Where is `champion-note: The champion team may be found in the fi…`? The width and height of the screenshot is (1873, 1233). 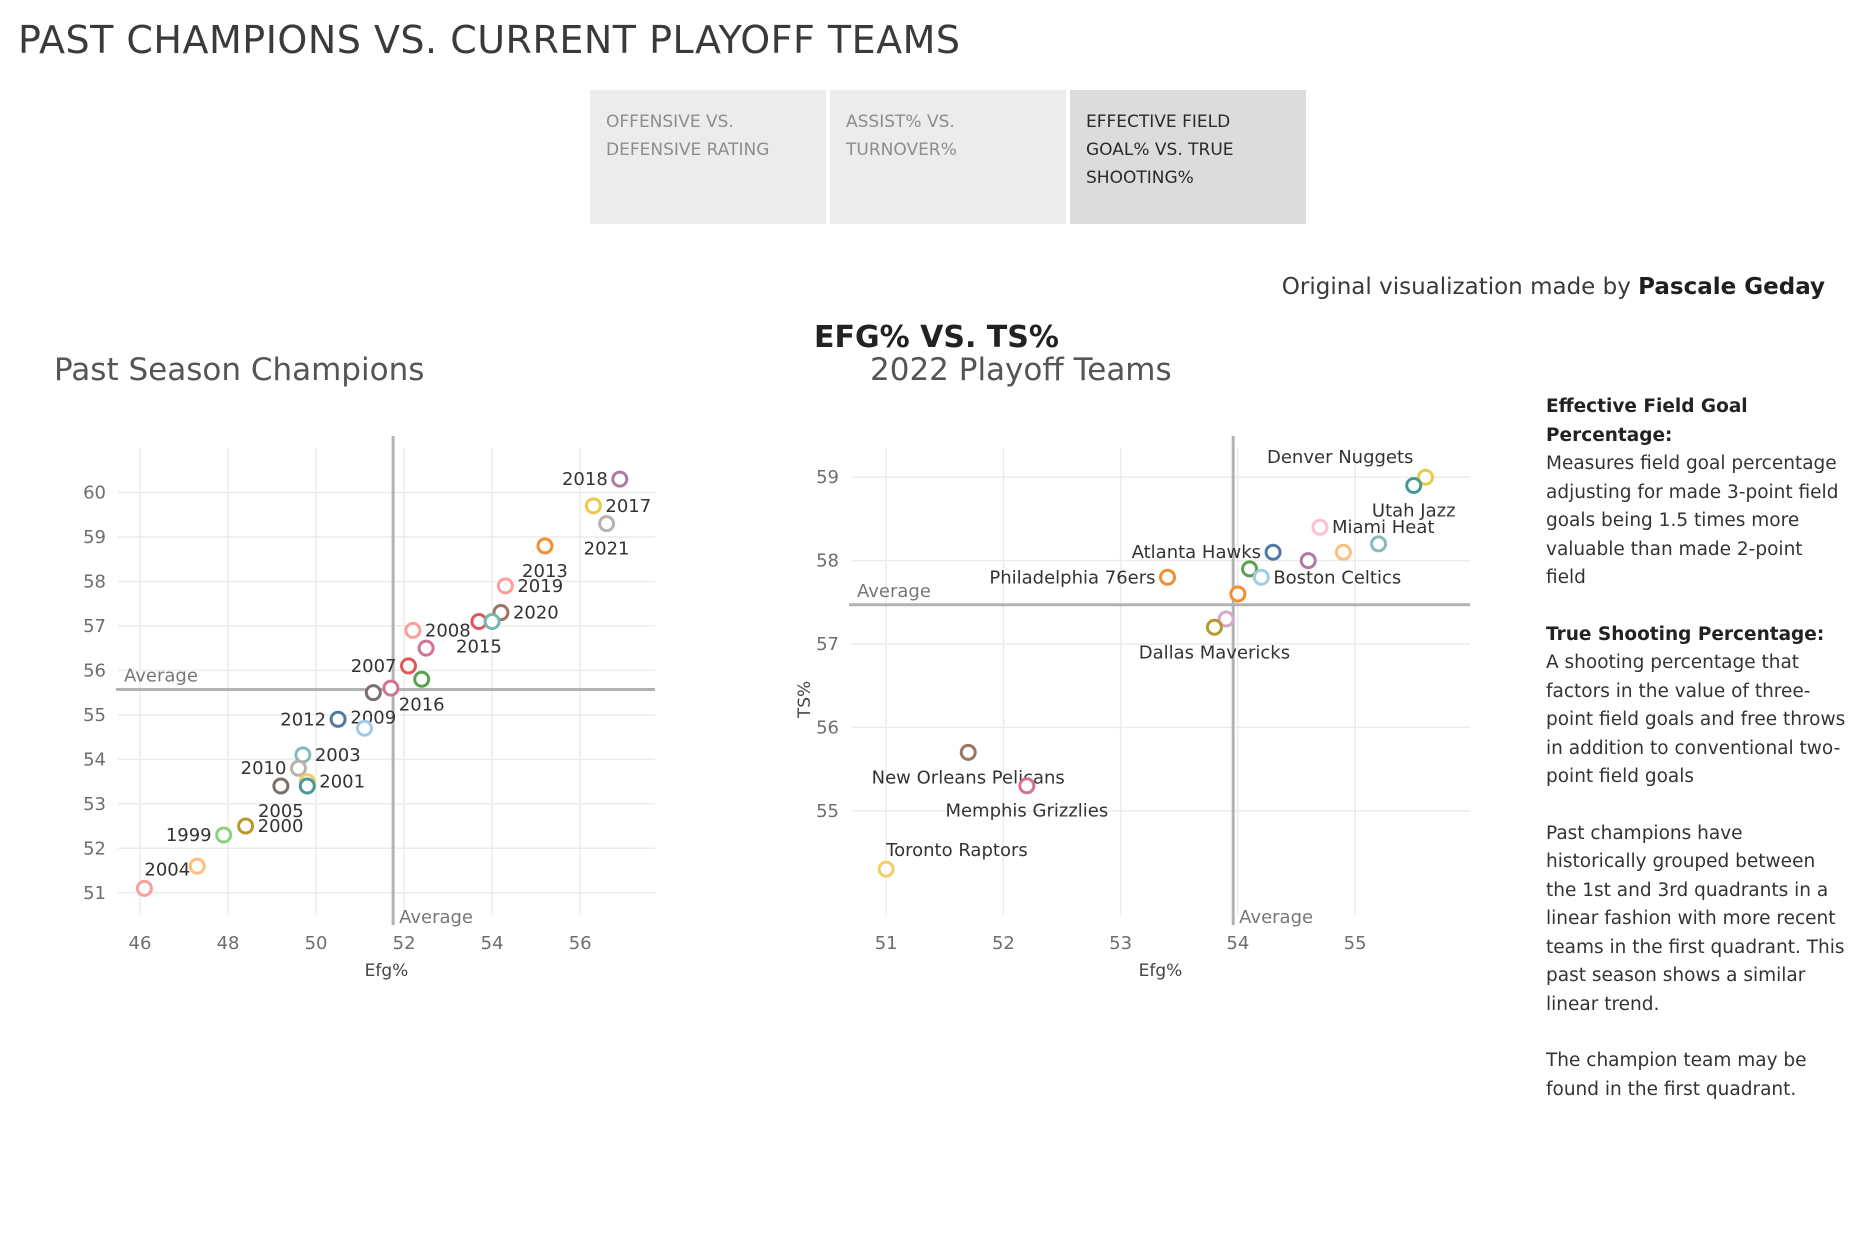 champion-note: The champion team may be found in the fi… is located at coordinates (1676, 1075).